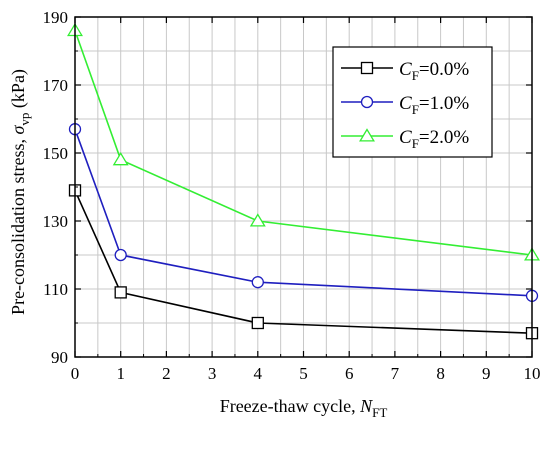  I want to click on x-tick-label: 7, so click(395, 373).